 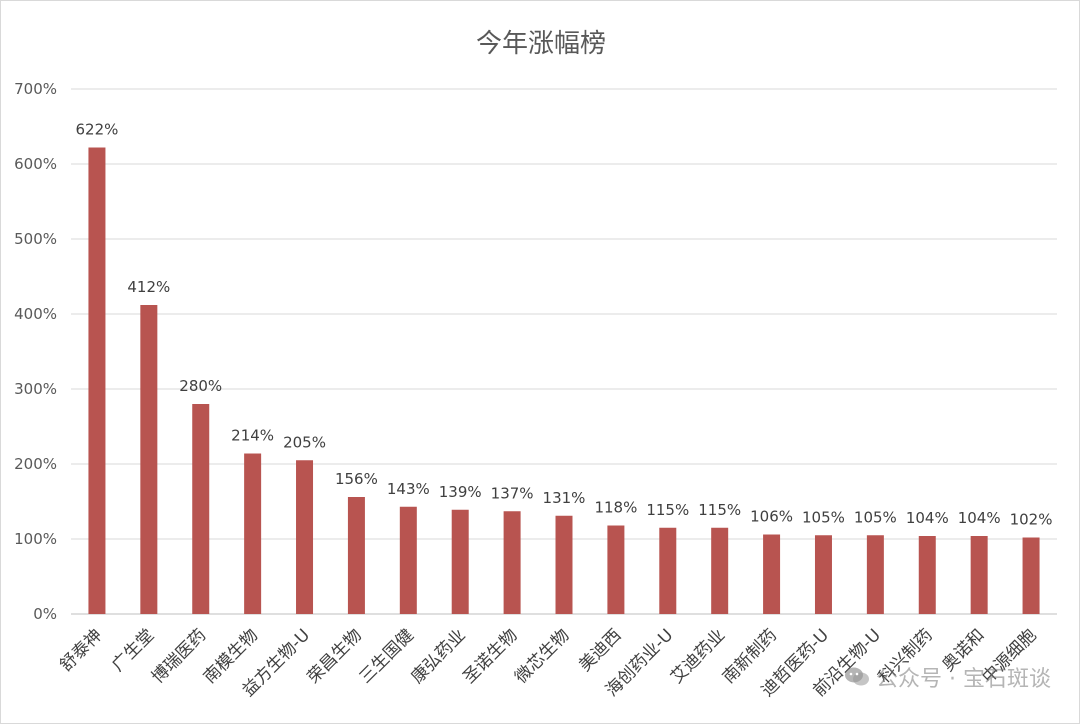 What do you see at coordinates (387, 656) in the screenshot?
I see `x-tick-label: 三生国健` at bounding box center [387, 656].